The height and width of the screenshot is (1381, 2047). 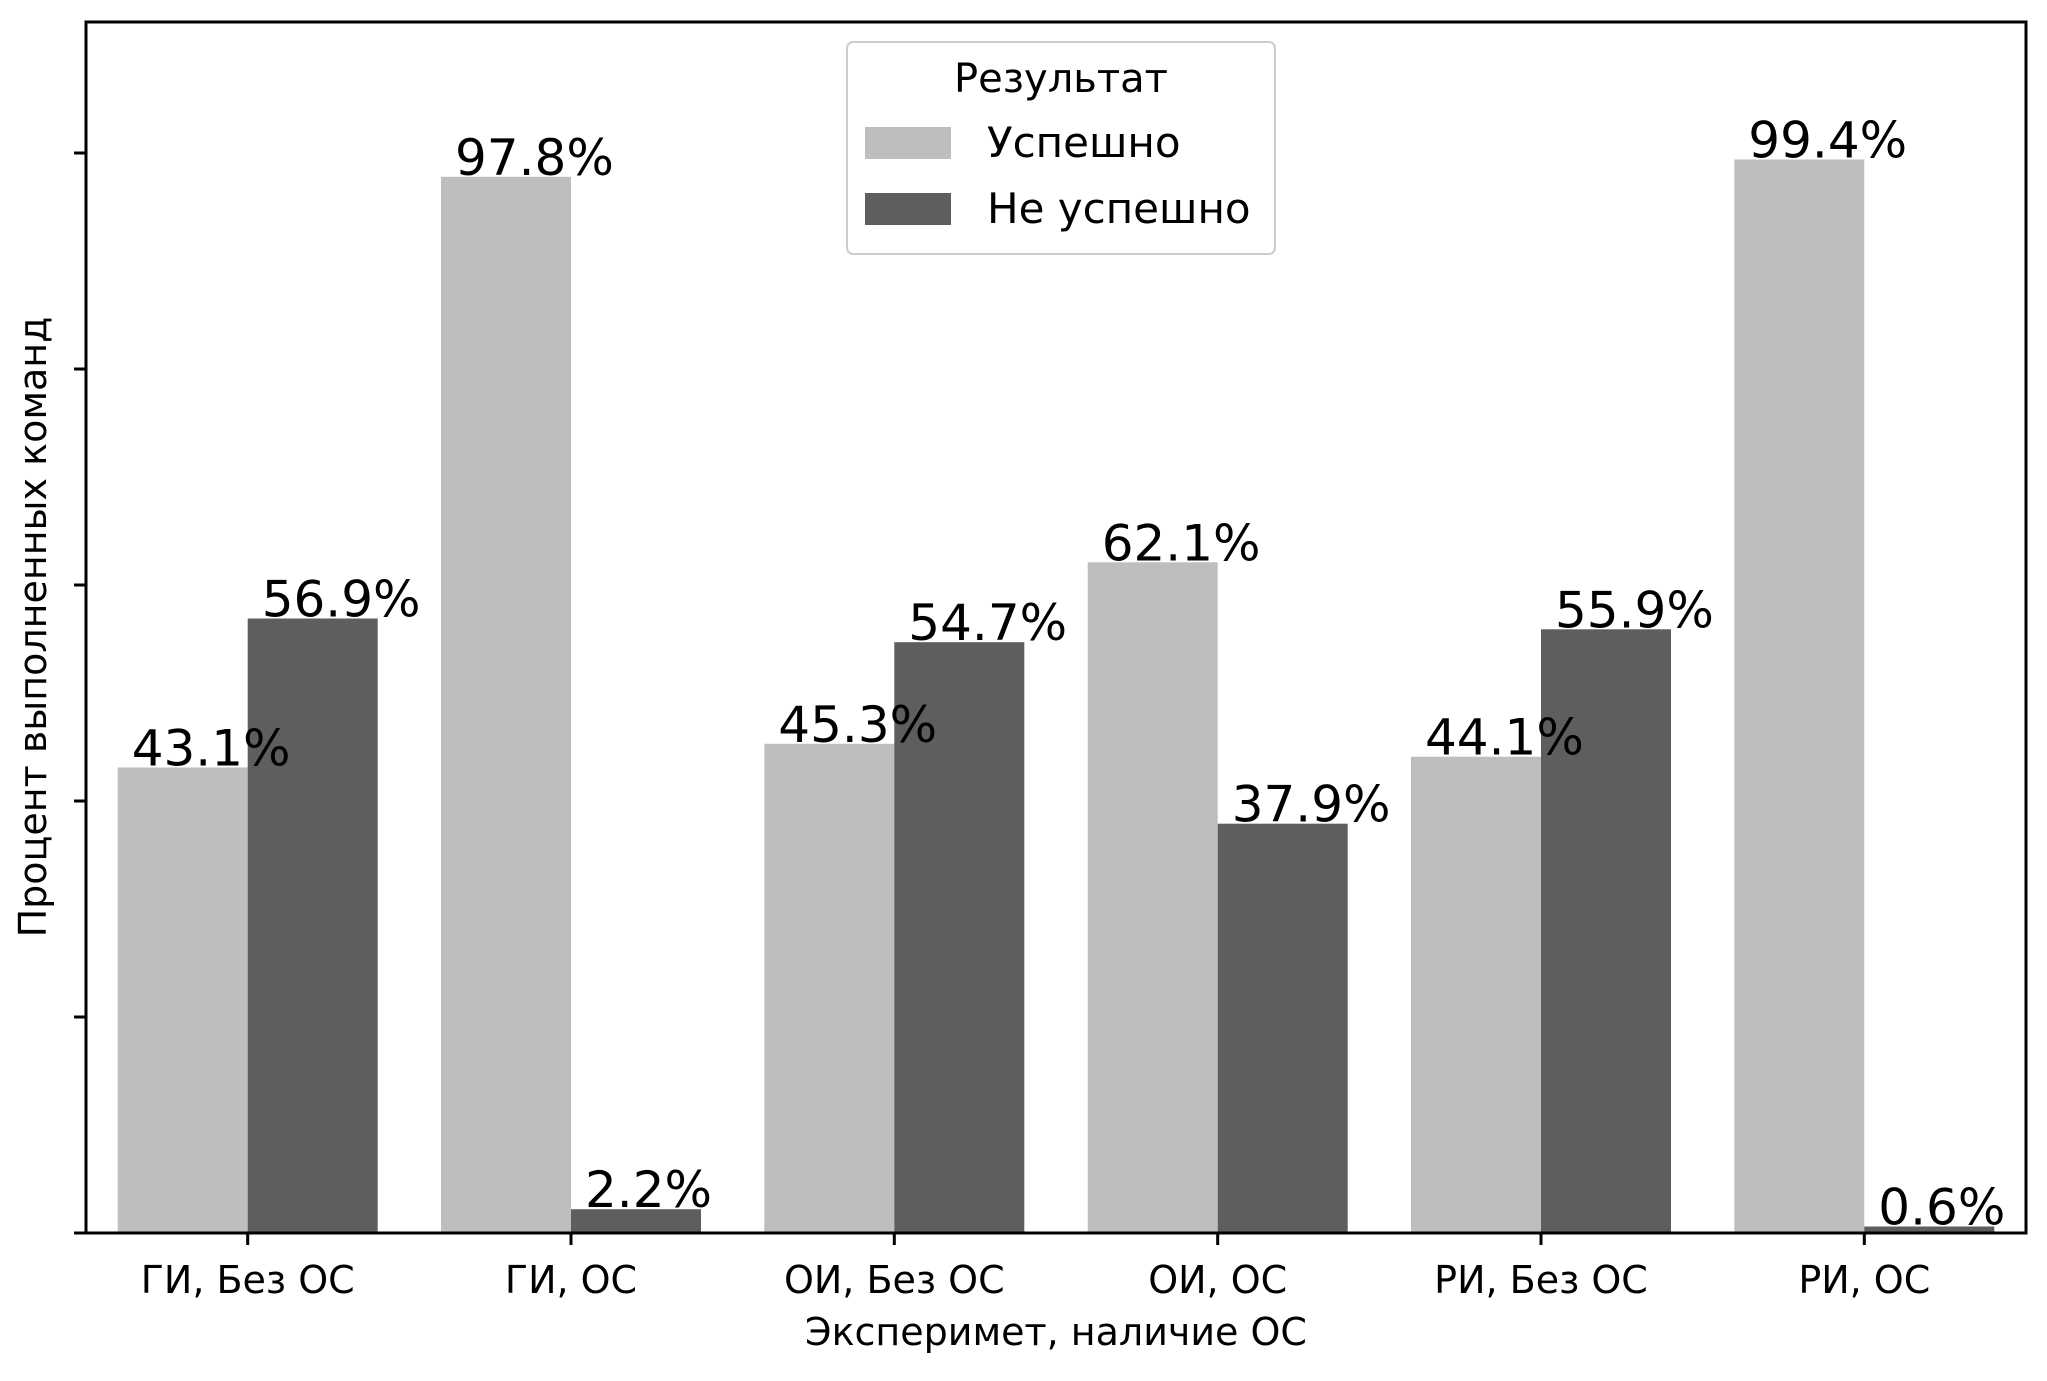 I want to click on y-axis-label: Процент выполненных команд, so click(x=33, y=627).